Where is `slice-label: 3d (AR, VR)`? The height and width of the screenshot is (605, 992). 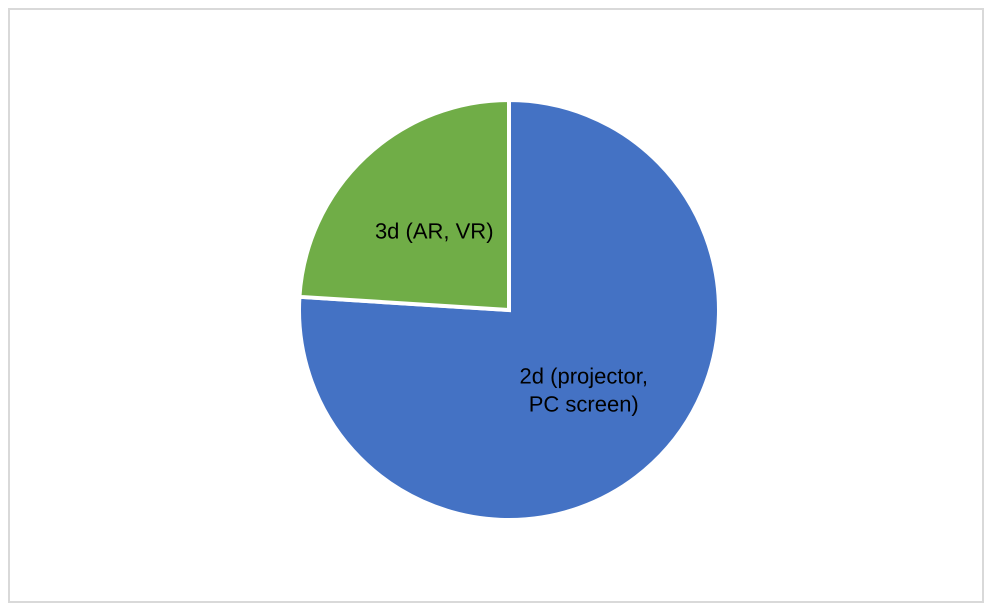
slice-label: 3d (AR, VR) is located at coordinates (434, 230).